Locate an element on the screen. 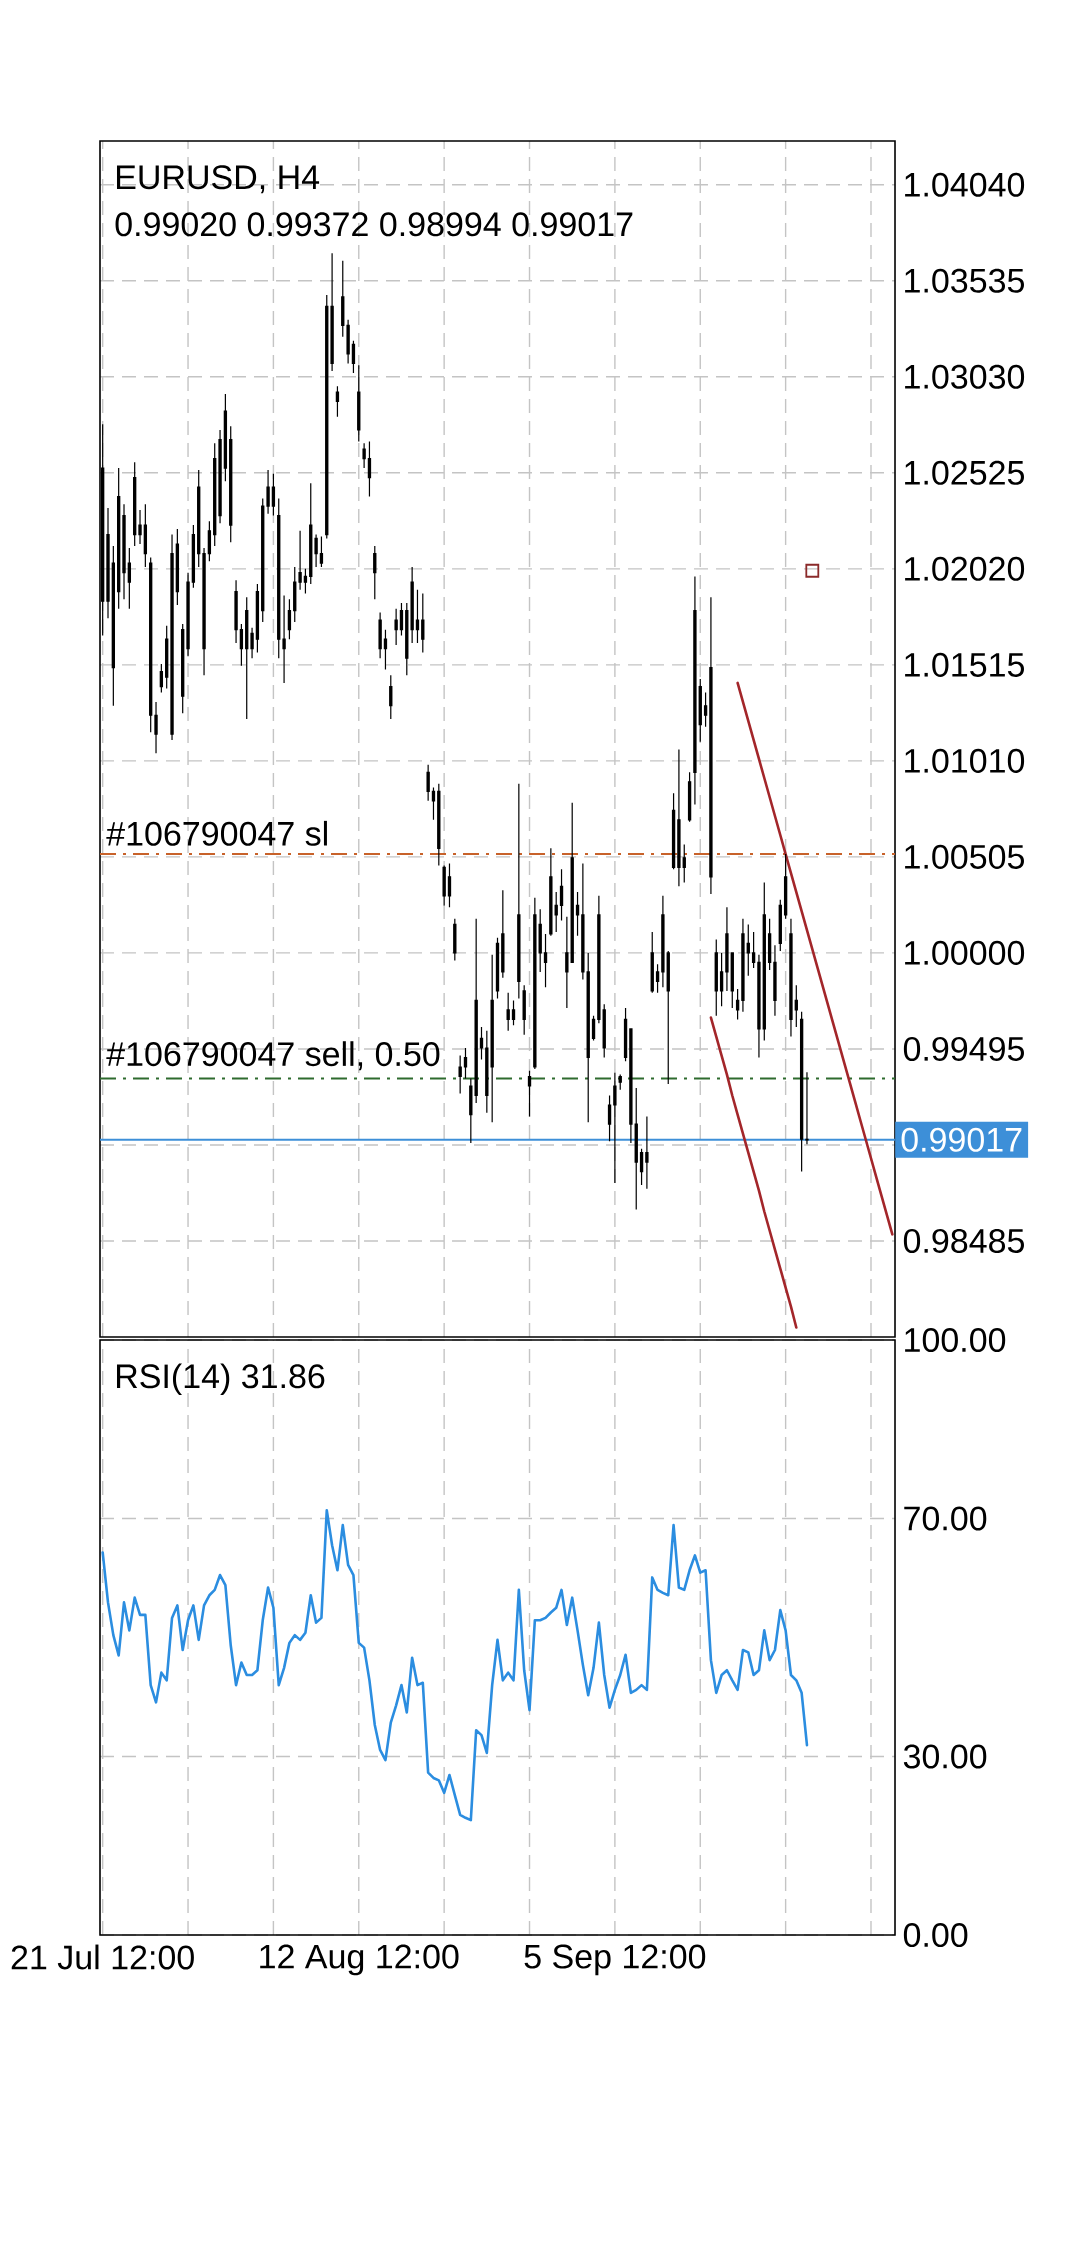  x-tick-label: 21 Jul 12:00 is located at coordinates (102, 1957).